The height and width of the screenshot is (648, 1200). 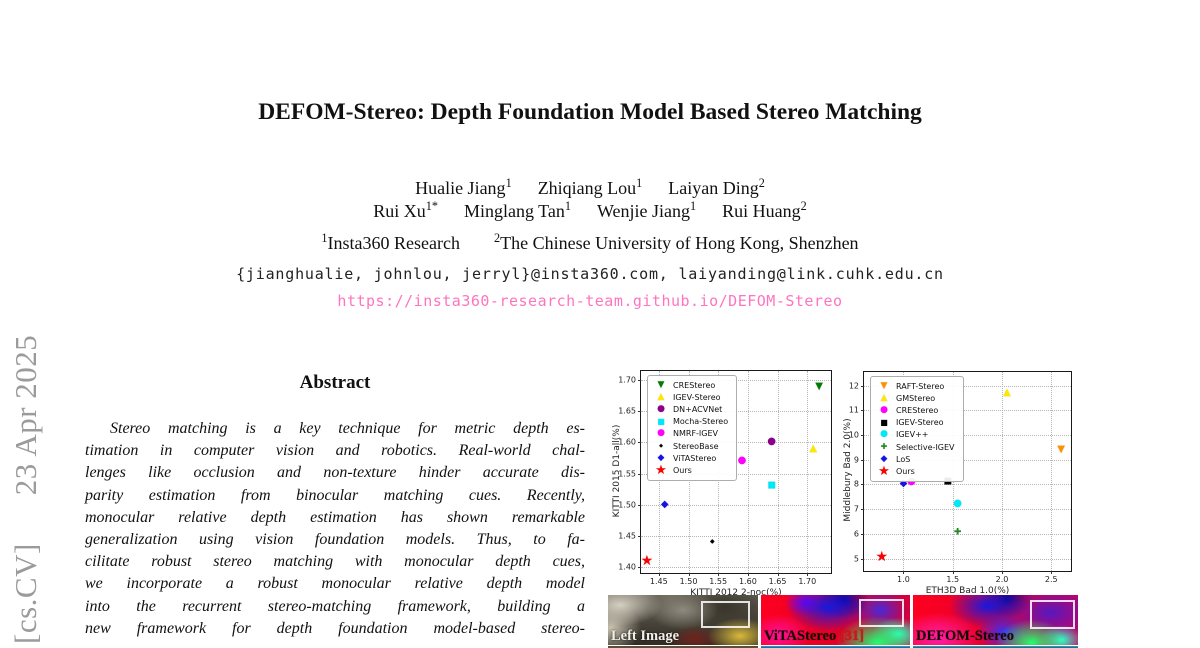 I want to click on y-tick-label: 7, so click(x=856, y=509).